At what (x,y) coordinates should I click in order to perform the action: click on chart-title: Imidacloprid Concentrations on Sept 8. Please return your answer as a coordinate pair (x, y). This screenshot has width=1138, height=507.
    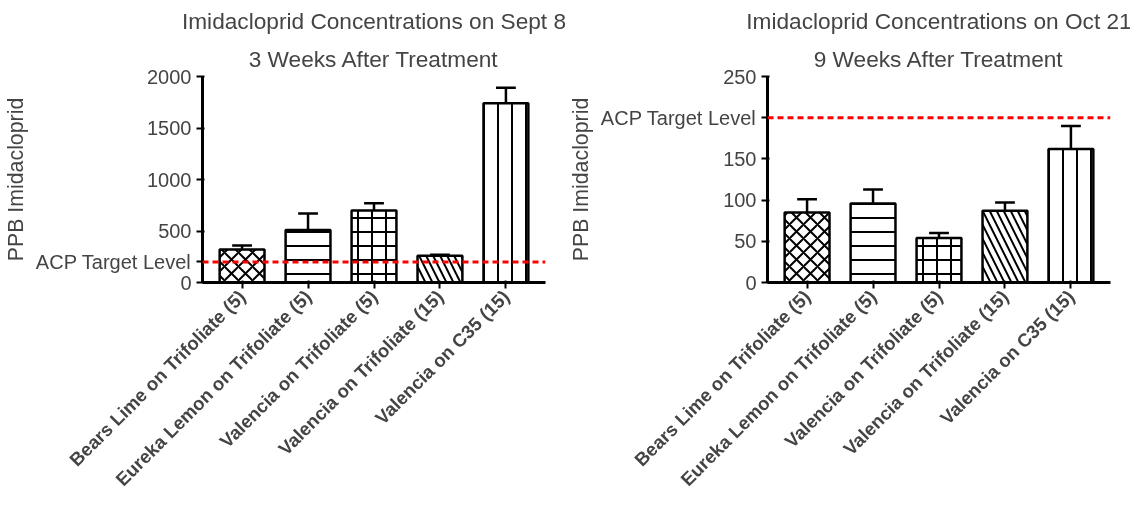
    Looking at the image, I should click on (374, 20).